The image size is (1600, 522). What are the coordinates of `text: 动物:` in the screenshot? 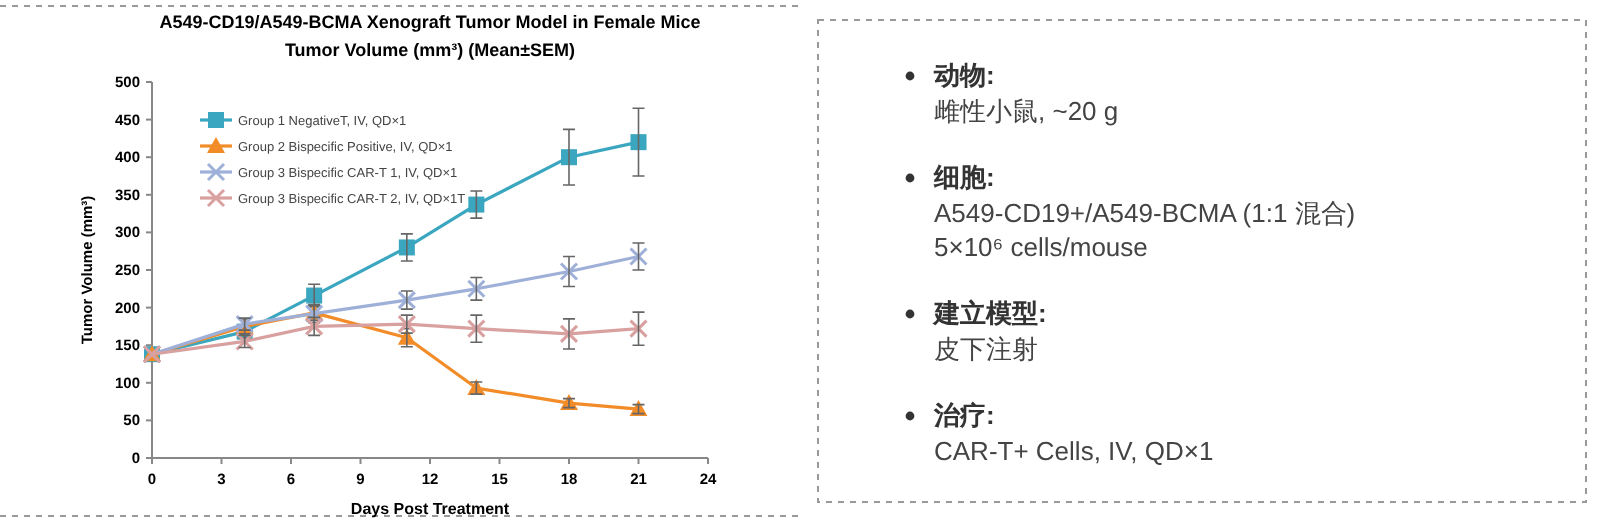 It's located at (963, 75).